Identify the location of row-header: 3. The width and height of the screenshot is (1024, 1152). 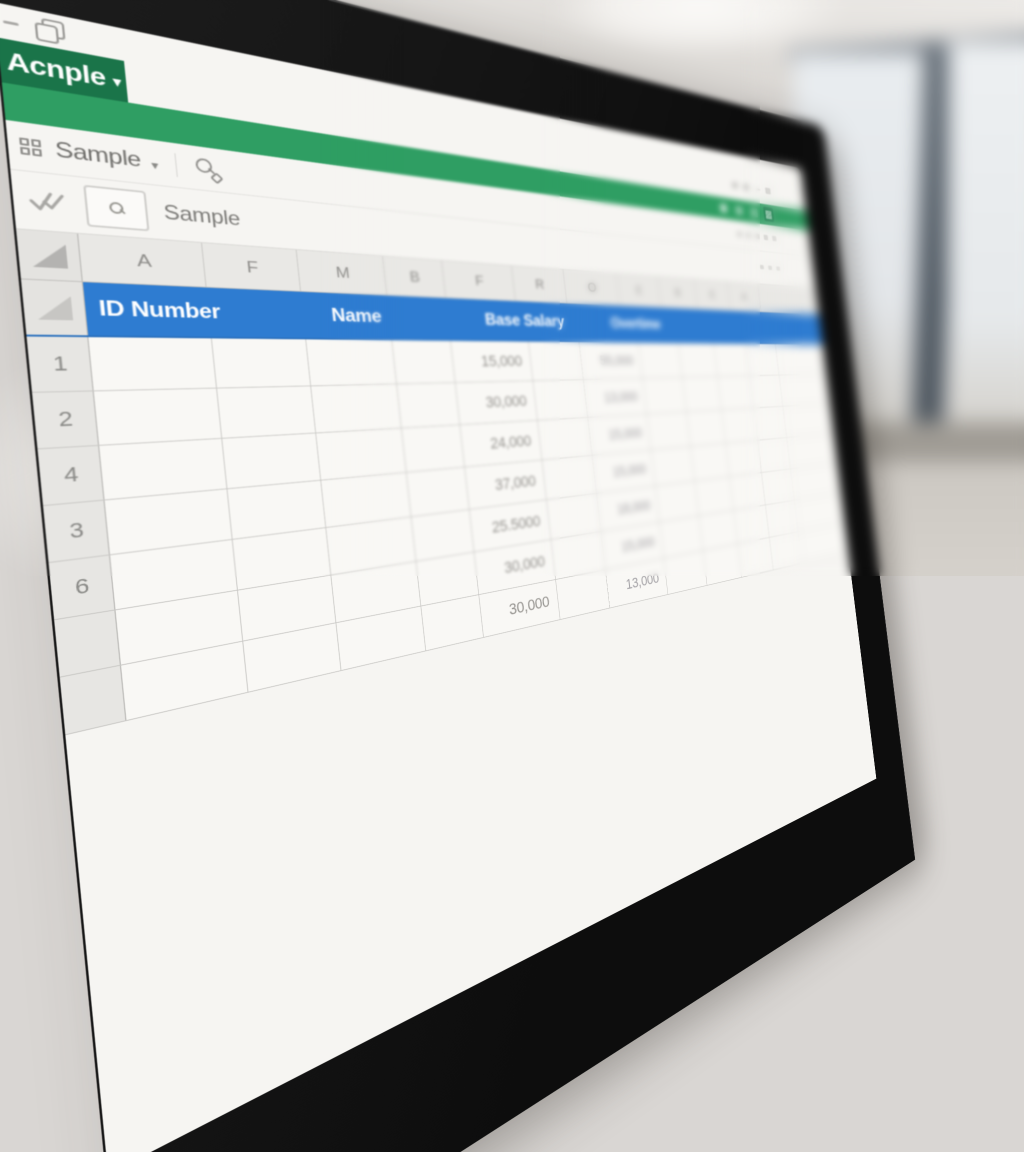
(76, 531).